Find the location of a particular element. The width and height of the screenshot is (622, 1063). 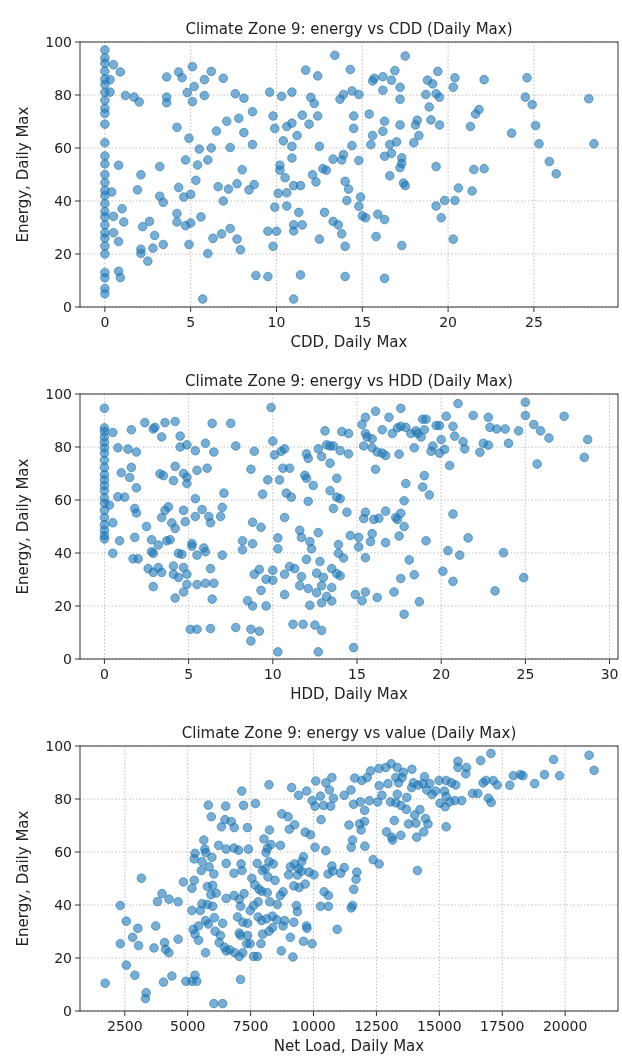

x-tick-label: 10000 is located at coordinates (313, 1026).